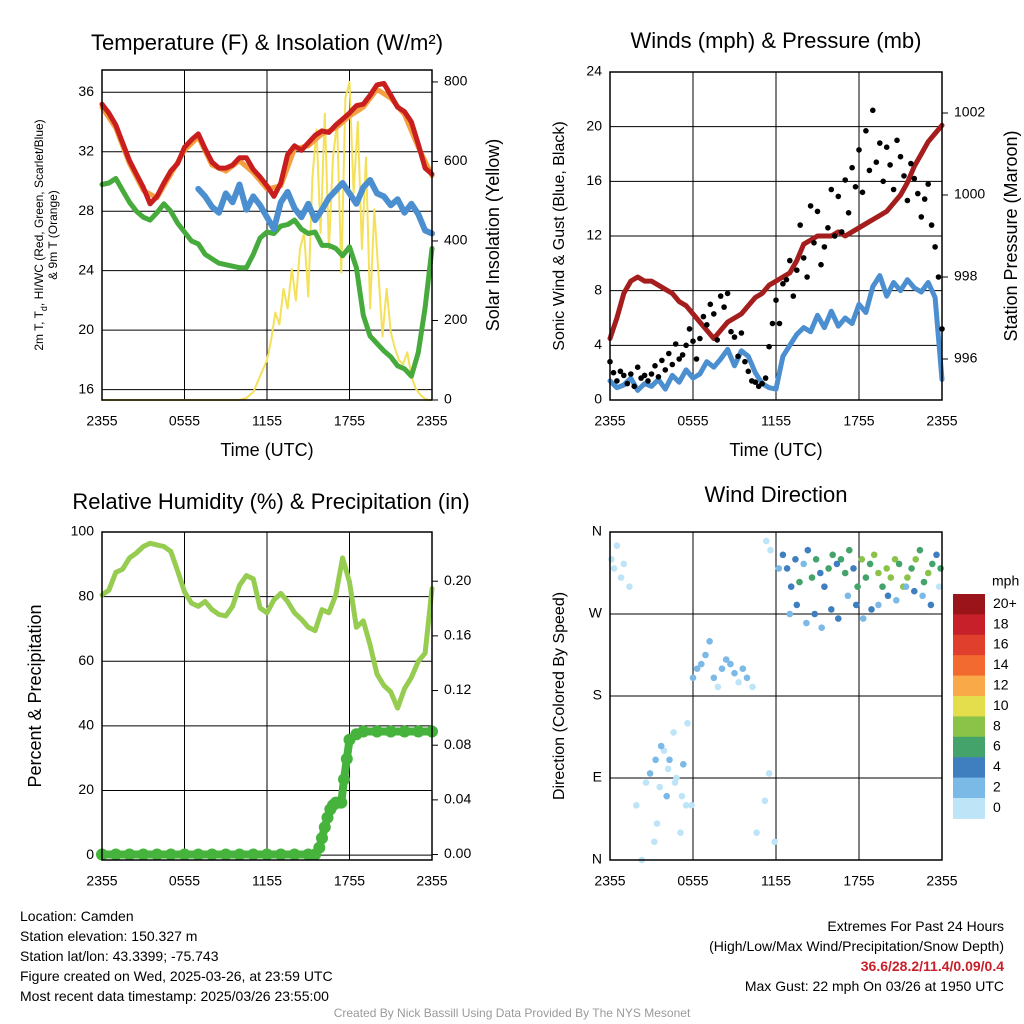  What do you see at coordinates (266, 450) in the screenshot?
I see `x-axis-label: Time (UTC)` at bounding box center [266, 450].